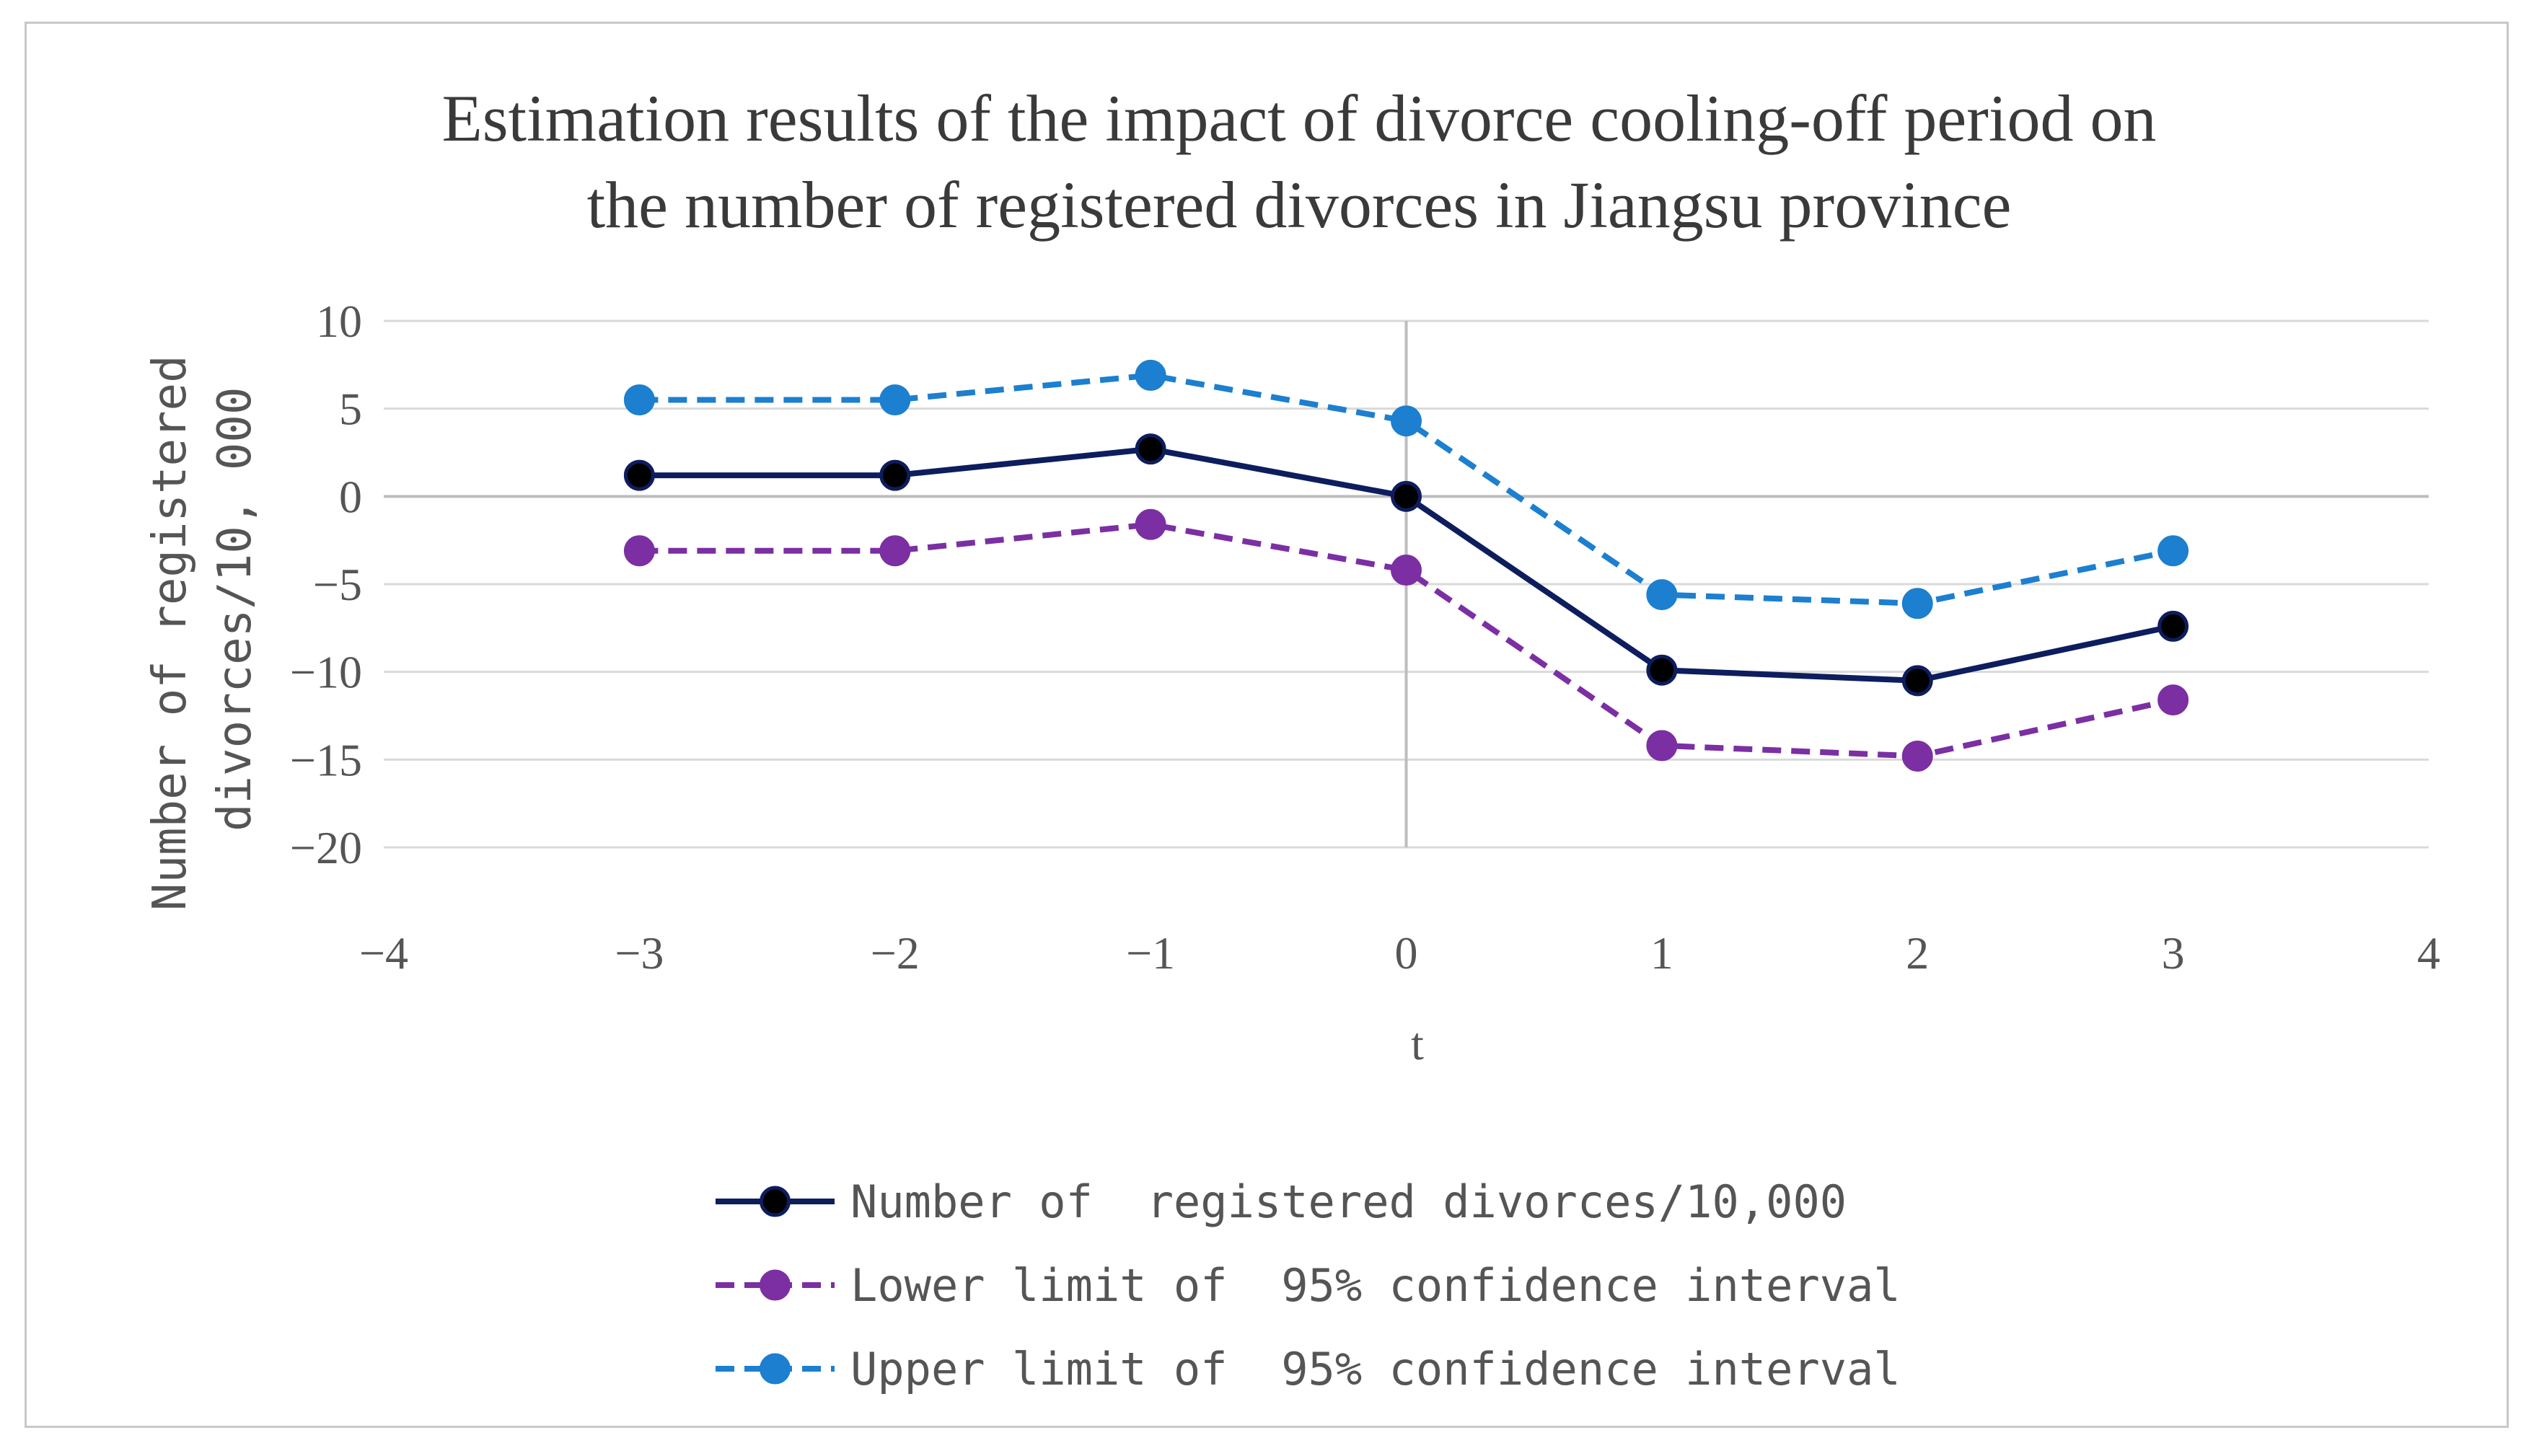 This screenshot has height=1456, width=2534. What do you see at coordinates (350, 496) in the screenshot?
I see `y-tick-label: 0` at bounding box center [350, 496].